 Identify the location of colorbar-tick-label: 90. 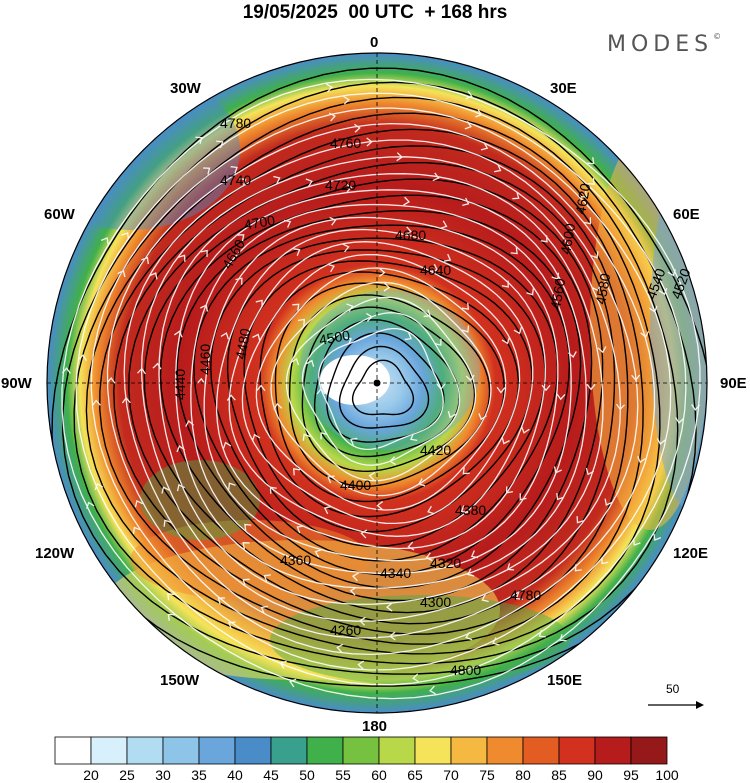
(595, 775).